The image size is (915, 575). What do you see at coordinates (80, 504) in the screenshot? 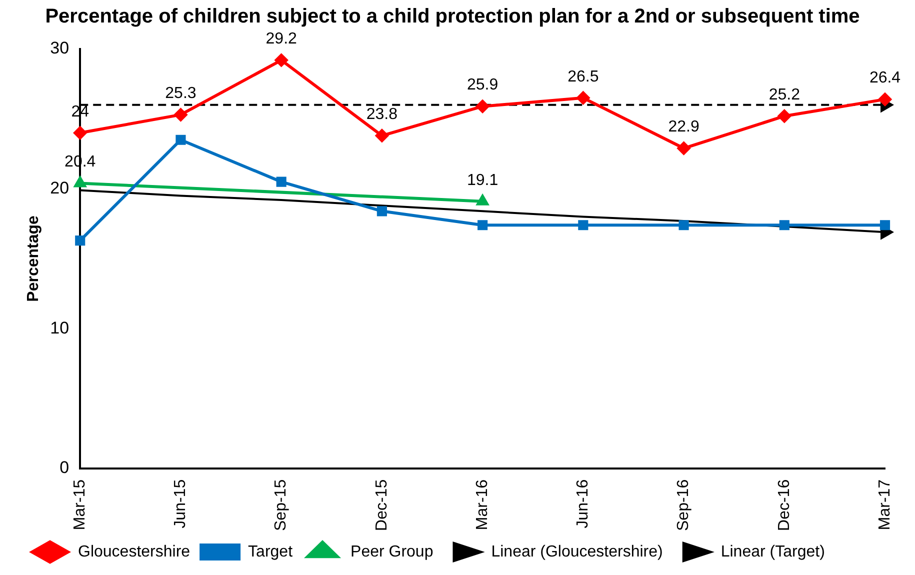
I see `x-tick-label: Mar-15` at bounding box center [80, 504].